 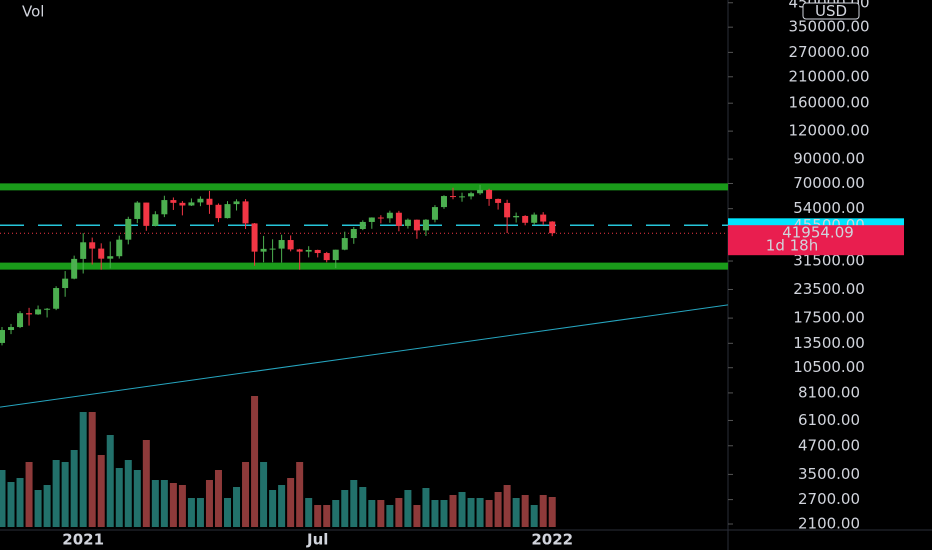 I want to click on y-tick-label: 70000.00, so click(x=829, y=183).